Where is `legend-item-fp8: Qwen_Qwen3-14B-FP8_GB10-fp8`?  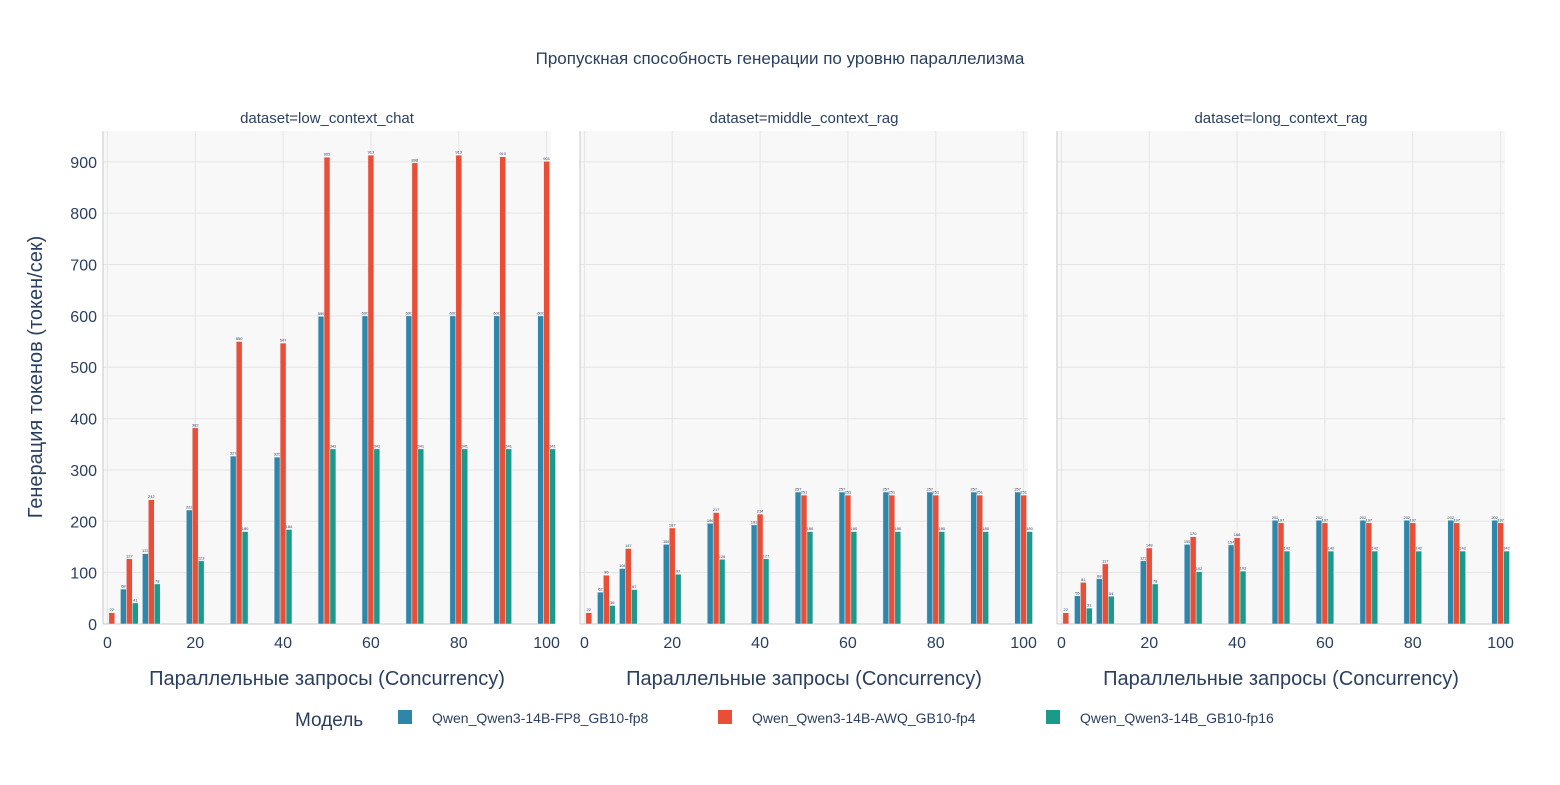
legend-item-fp8: Qwen_Qwen3-14B-FP8_GB10-fp8 is located at coordinates (523, 718).